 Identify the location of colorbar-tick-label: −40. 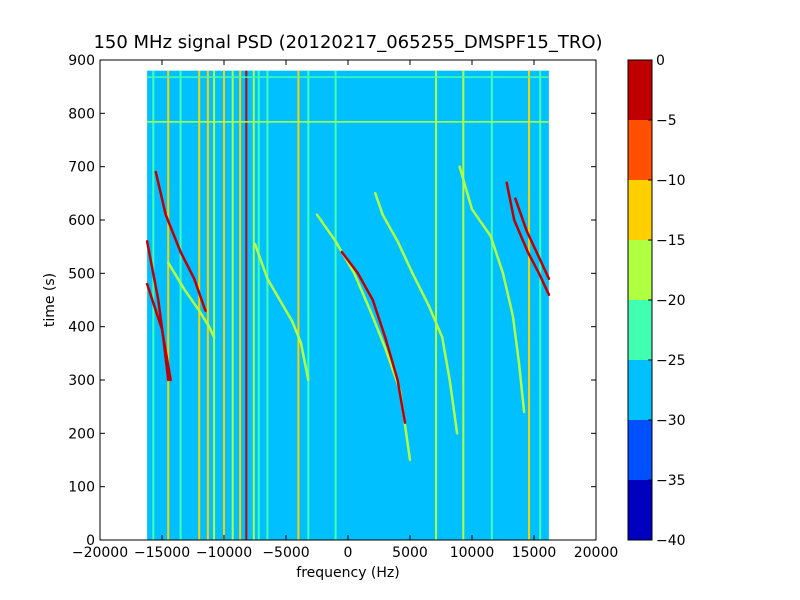
(671, 541).